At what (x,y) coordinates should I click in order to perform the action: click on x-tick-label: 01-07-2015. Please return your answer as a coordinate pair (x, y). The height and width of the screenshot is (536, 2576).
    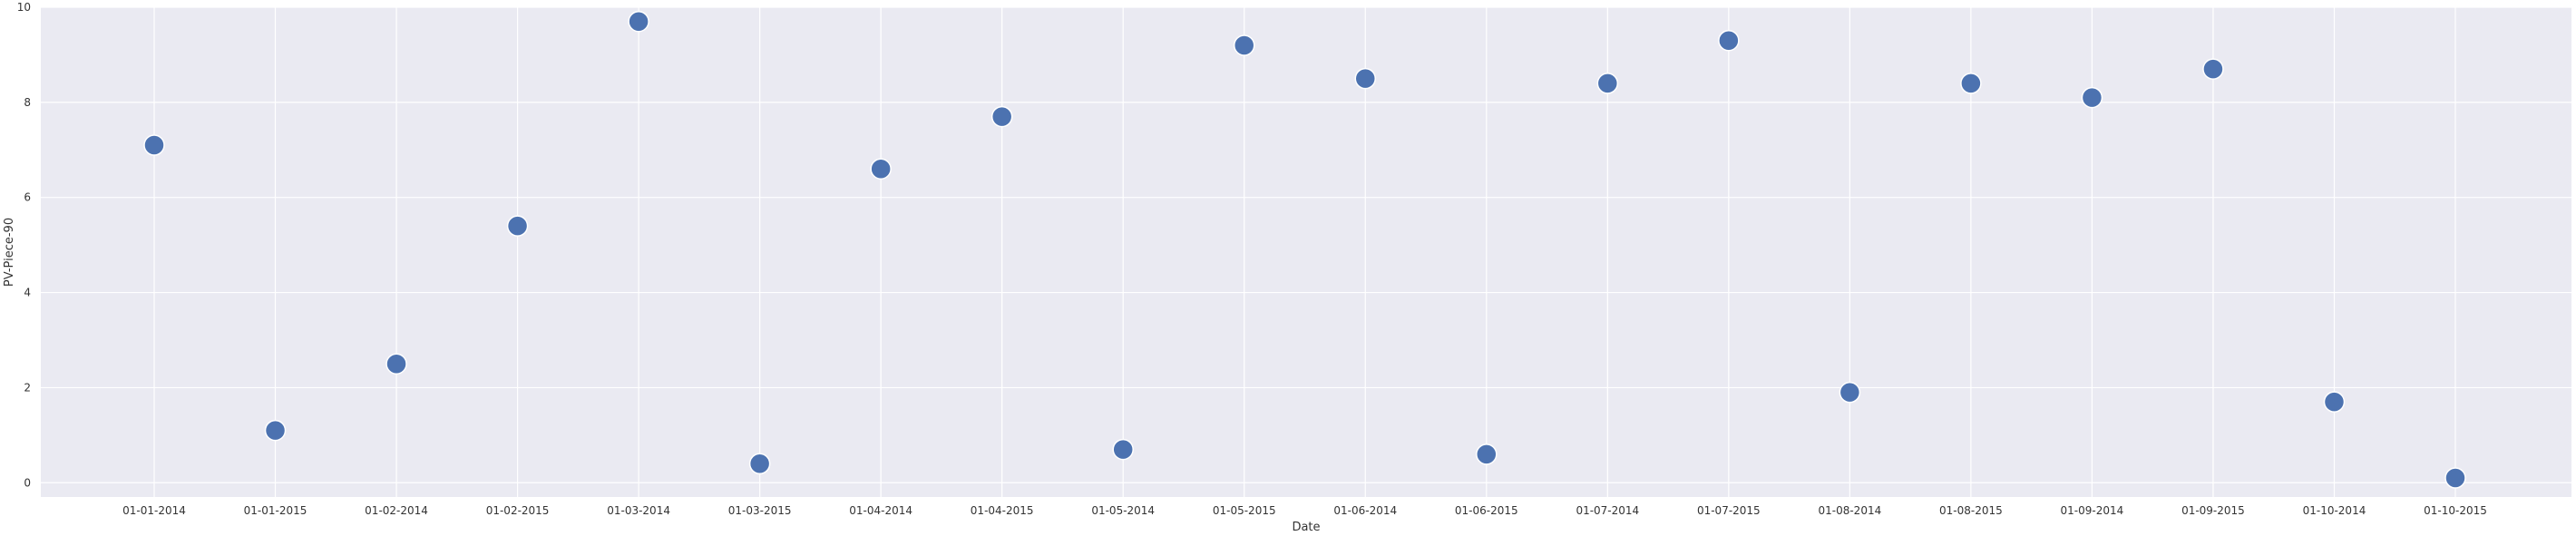
    Looking at the image, I should click on (1729, 511).